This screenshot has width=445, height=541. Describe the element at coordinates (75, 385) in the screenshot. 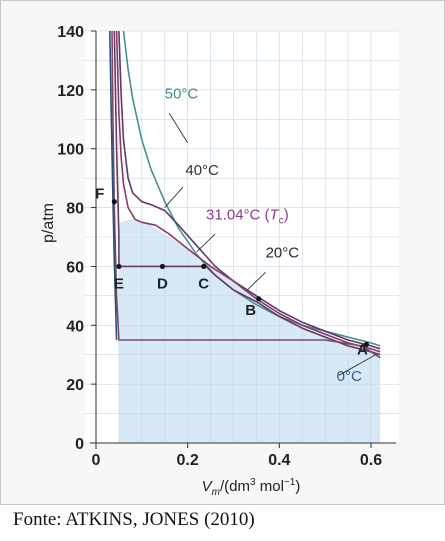

I see `y-tick-label: 20` at that location.